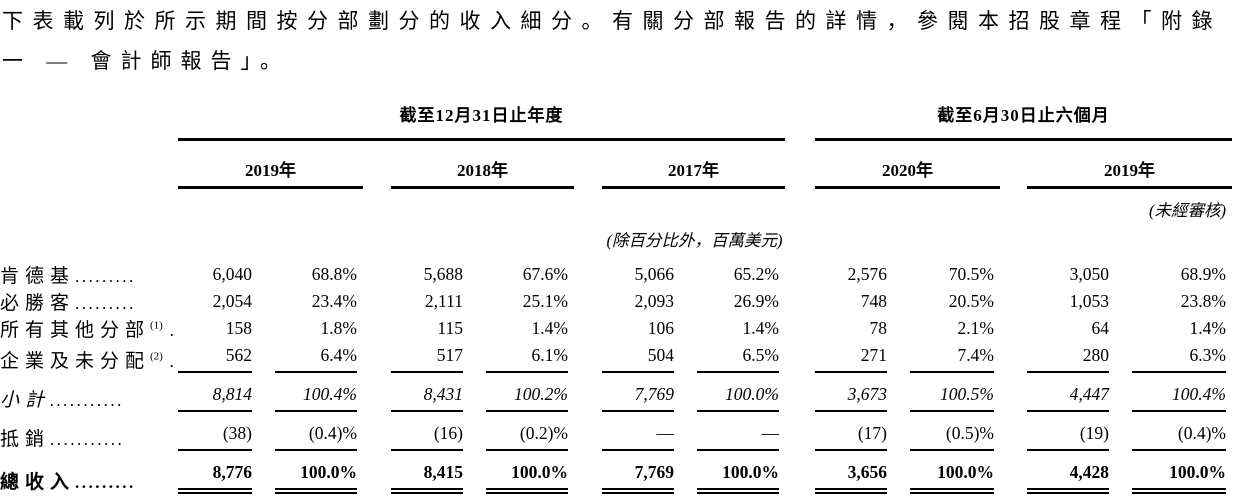  What do you see at coordinates (851, 476) in the screenshot?
I see `cell-value: 3,656` at bounding box center [851, 476].